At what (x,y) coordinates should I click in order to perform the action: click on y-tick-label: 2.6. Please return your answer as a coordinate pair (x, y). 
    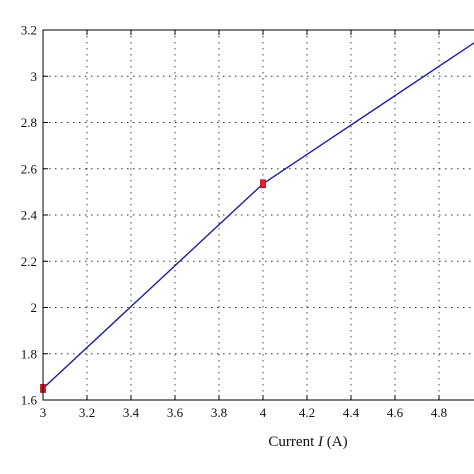
    Looking at the image, I should click on (29, 168).